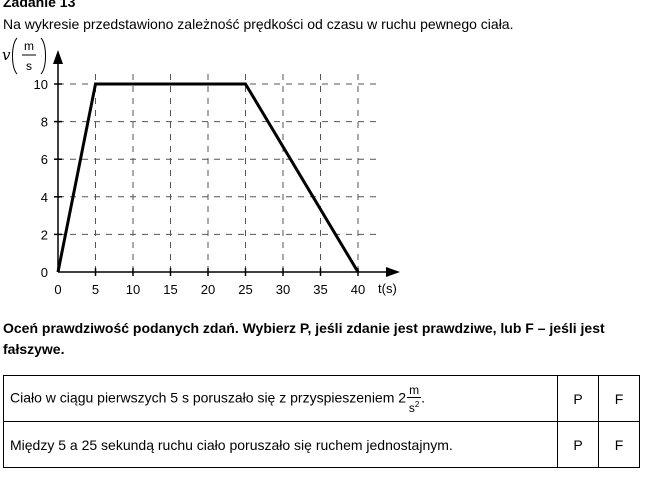 Image resolution: width=665 pixels, height=486 pixels. Describe the element at coordinates (414, 407) in the screenshot. I see `unit-den: s2` at that location.